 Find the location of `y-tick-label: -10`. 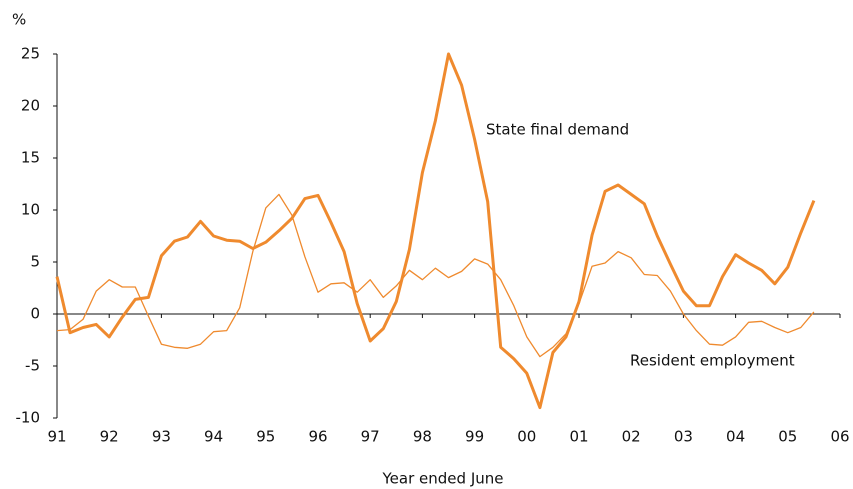

y-tick-label: -10 is located at coordinates (28, 418).